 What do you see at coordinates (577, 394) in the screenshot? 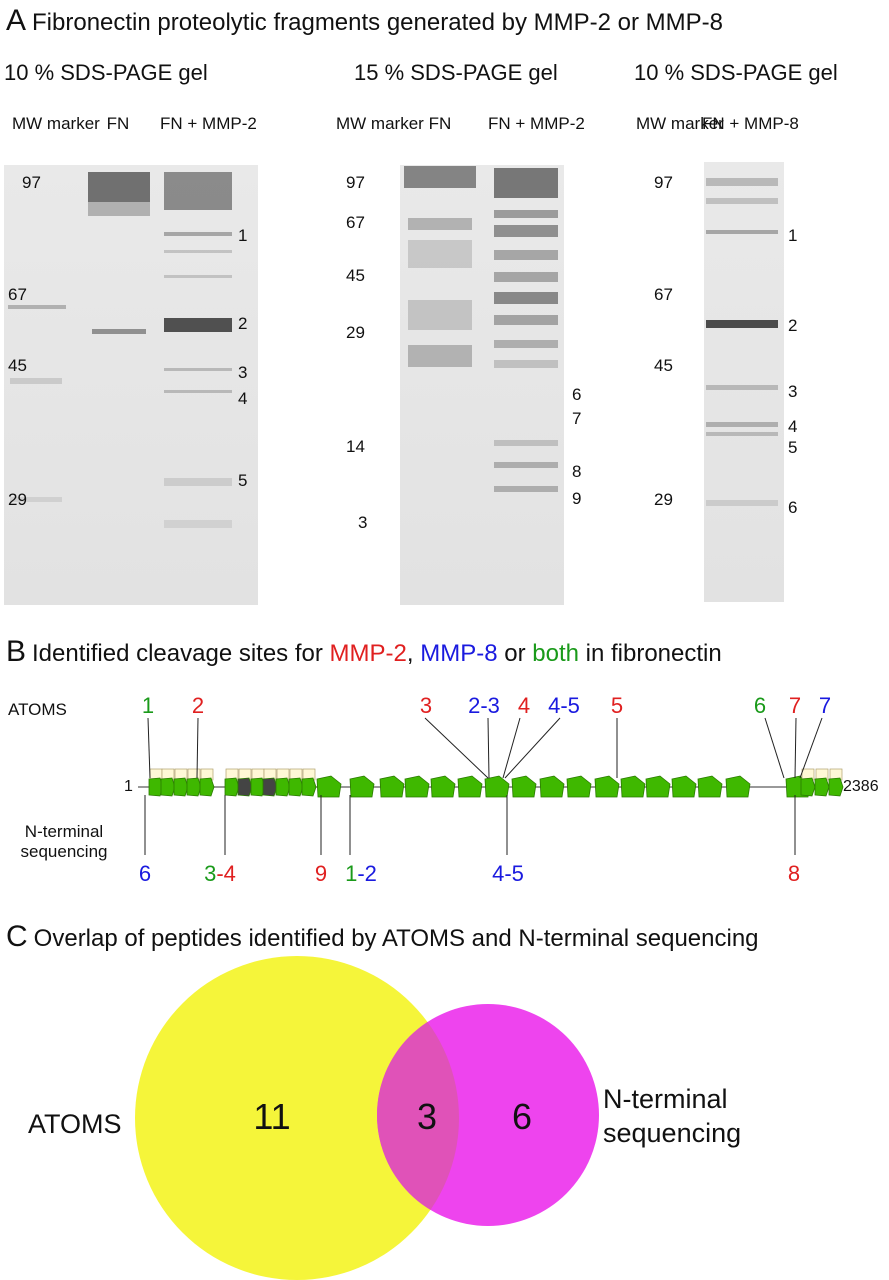
I see `gel-2-band-6: 6` at bounding box center [577, 394].